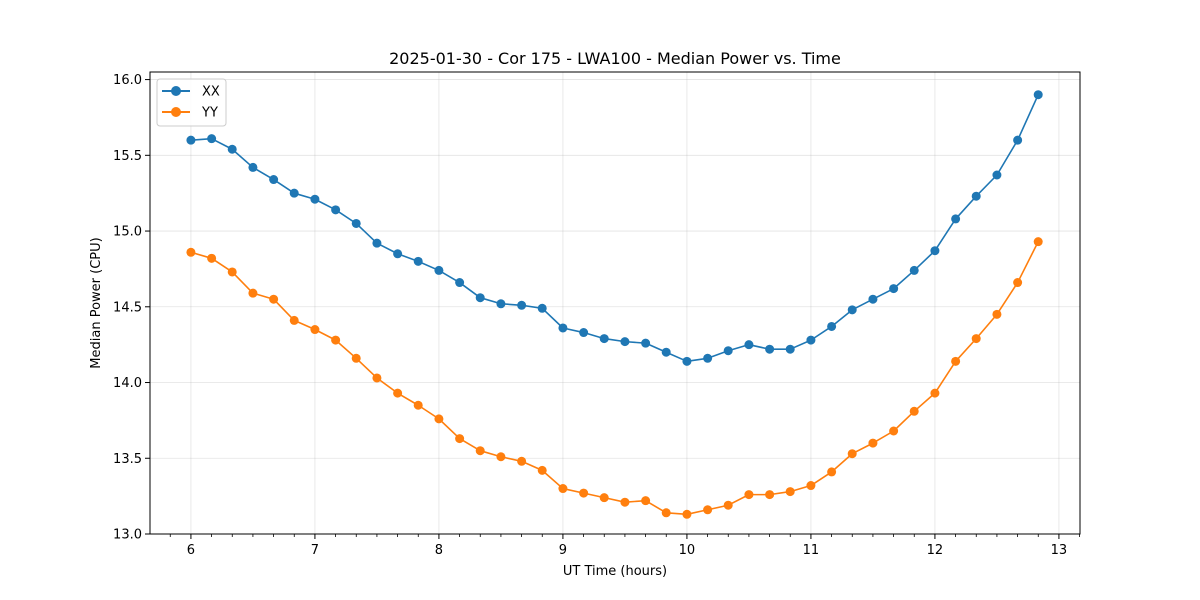 The height and width of the screenshot is (600, 1200). I want to click on y-tick-label: 13.5, so click(127, 459).